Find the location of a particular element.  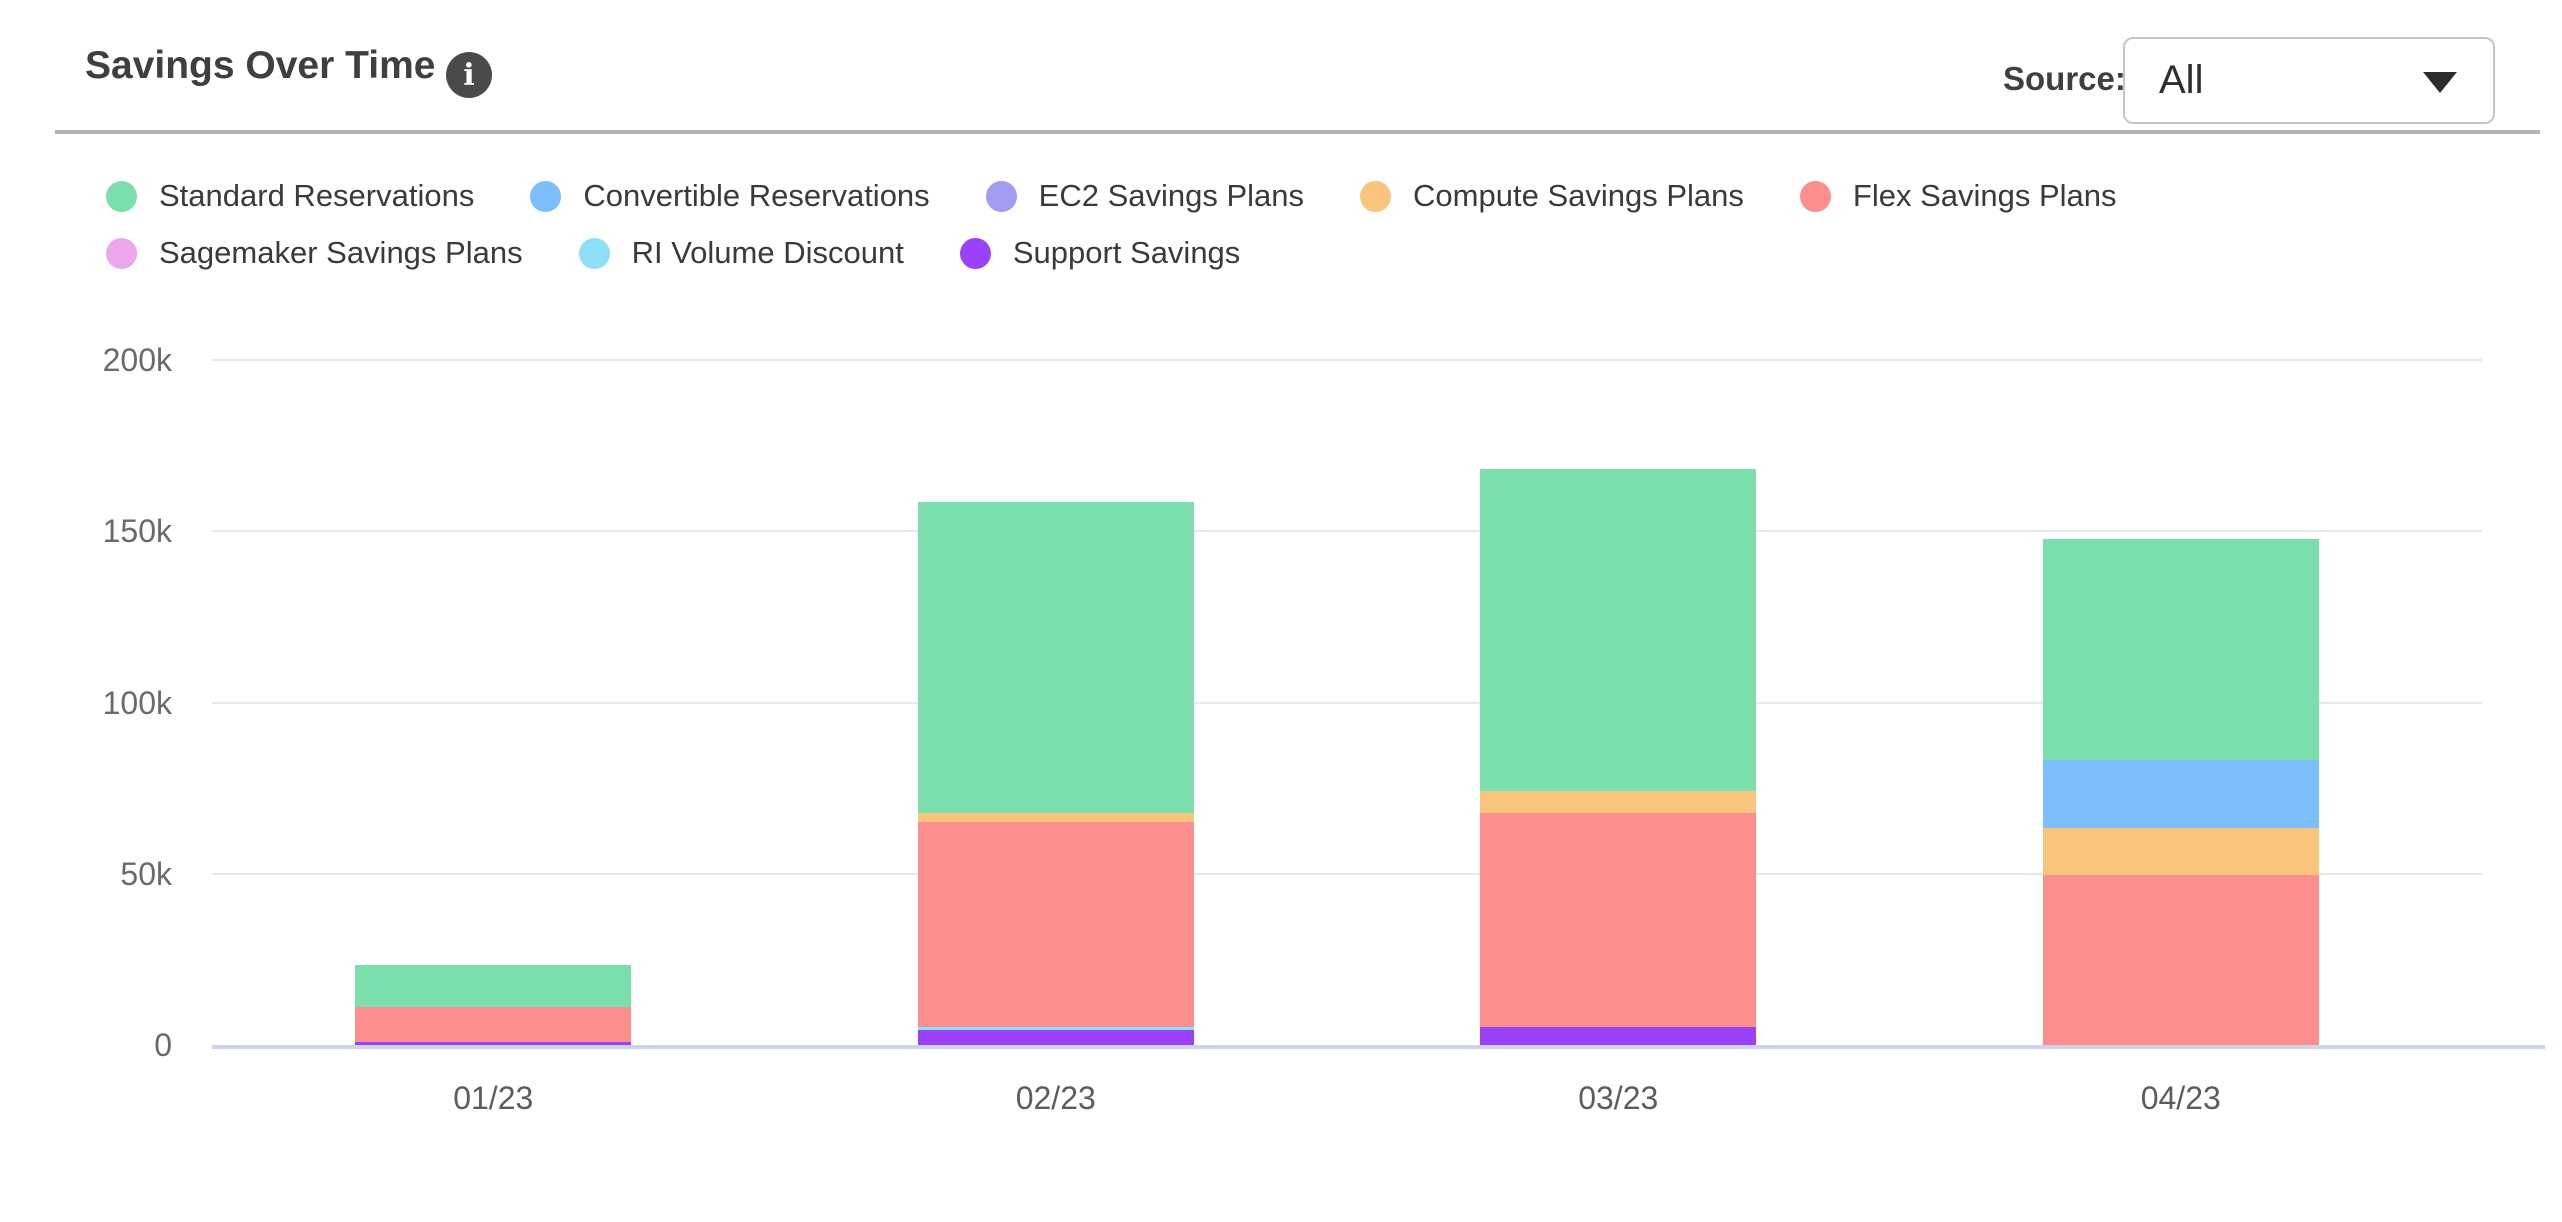

bar-segment-02-23-support-savings is located at coordinates (1055, 1037).